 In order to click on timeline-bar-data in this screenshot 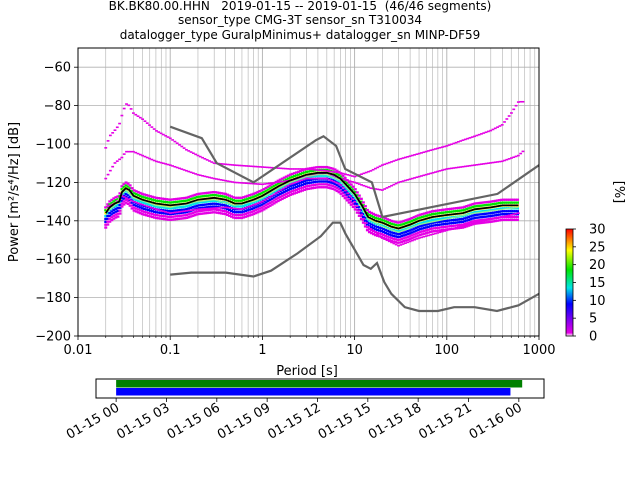, I will do `click(319, 384)`.